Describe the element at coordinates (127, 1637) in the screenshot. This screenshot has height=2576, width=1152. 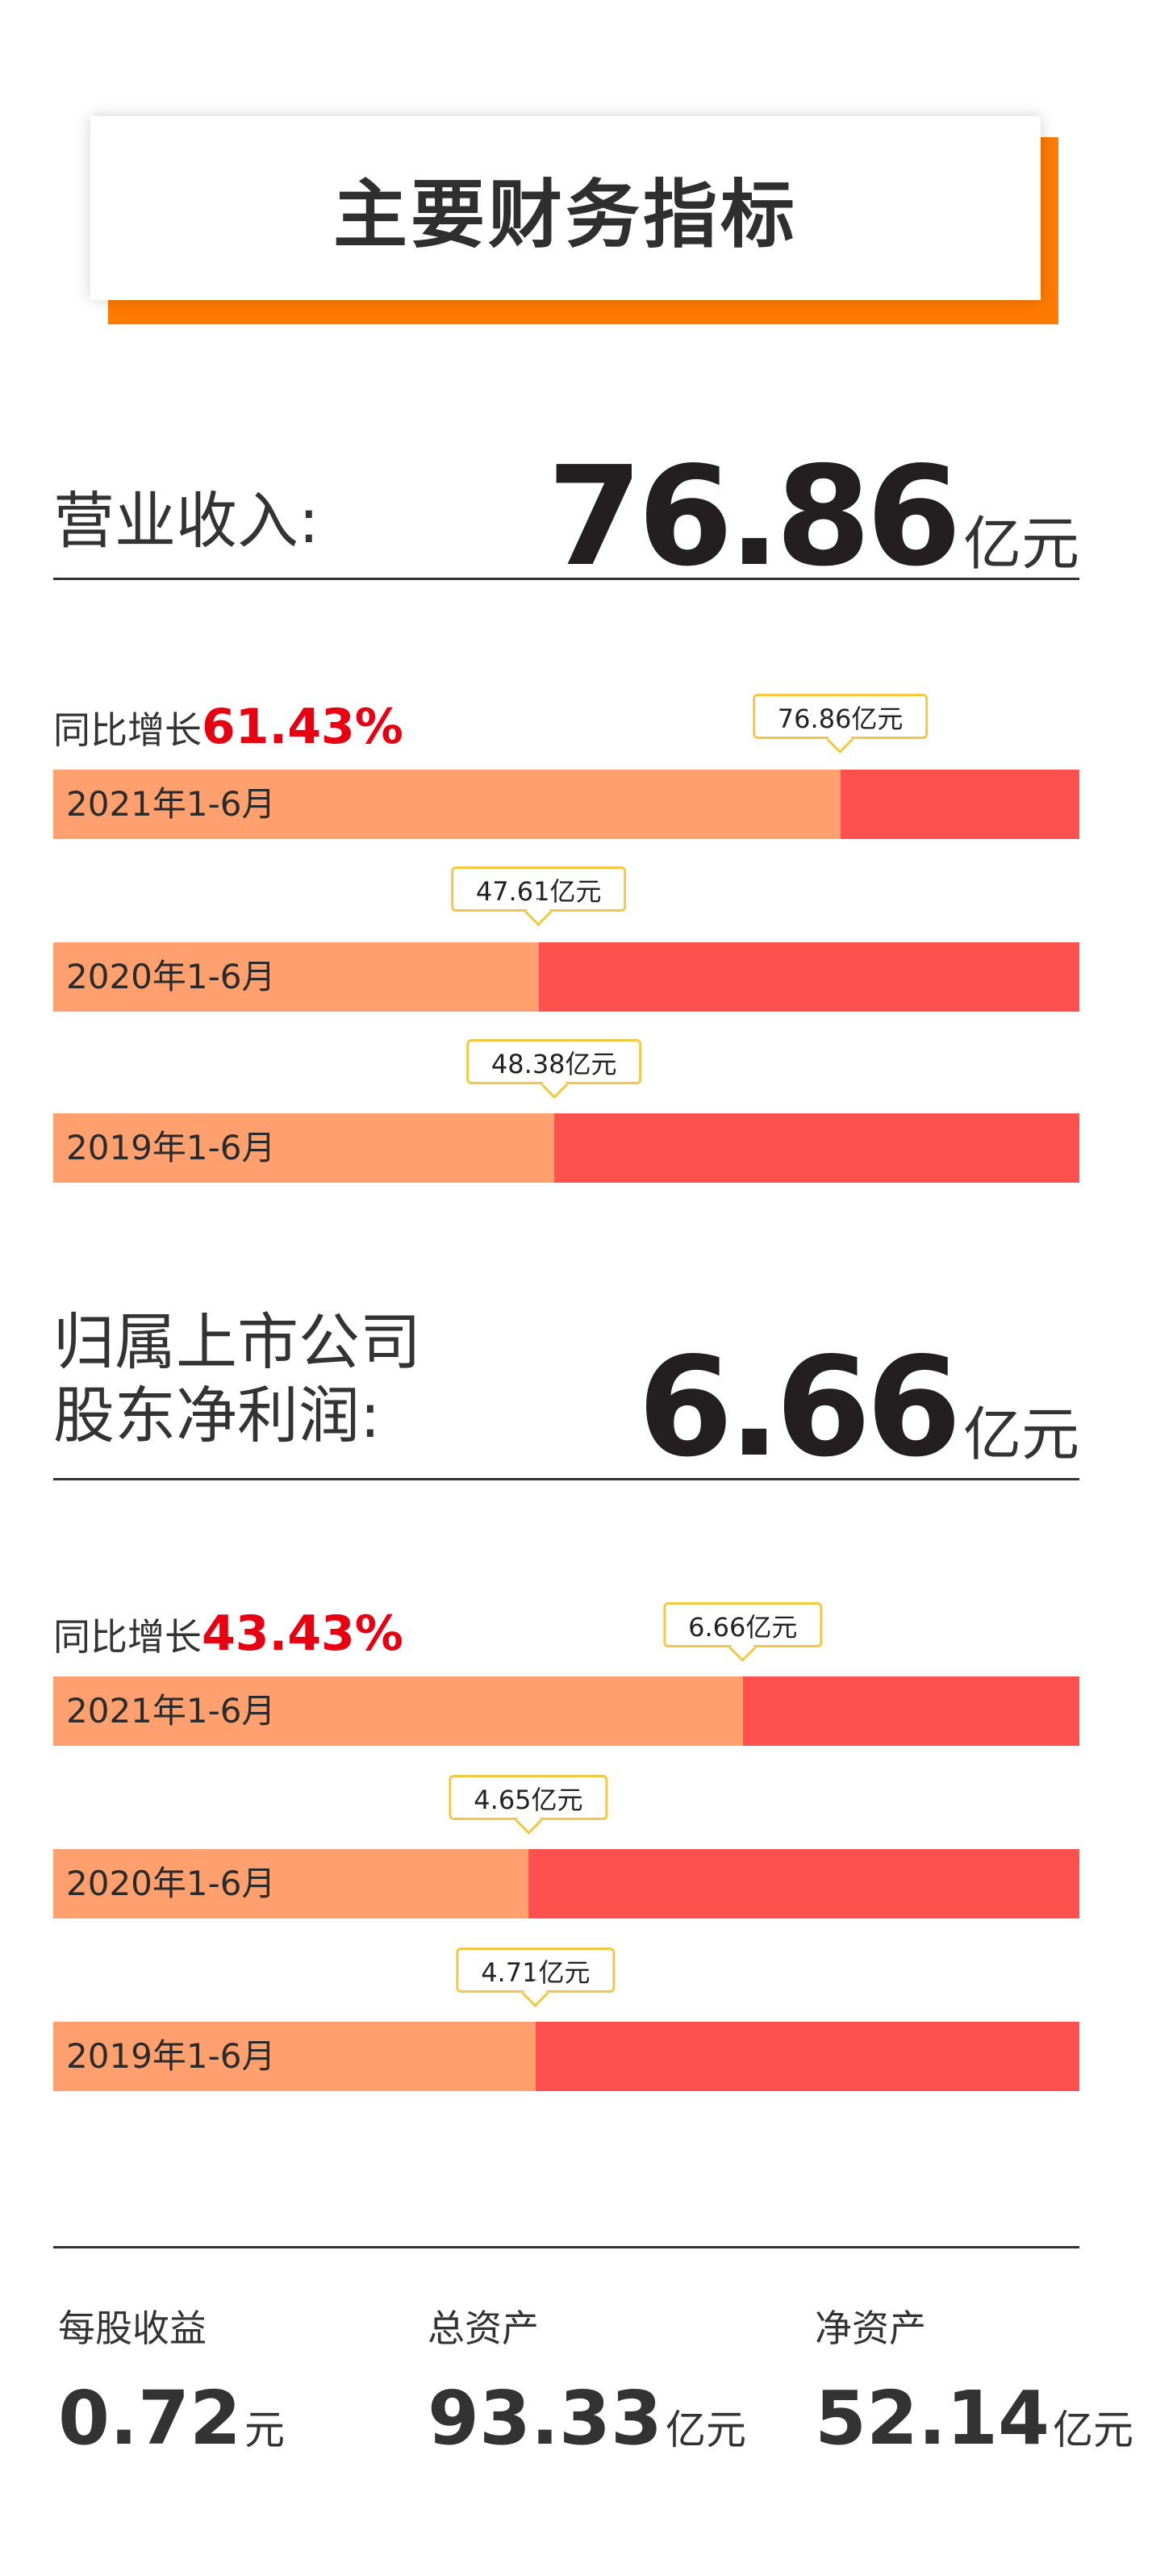
I see `profit-growth-label: 同比增长` at that location.